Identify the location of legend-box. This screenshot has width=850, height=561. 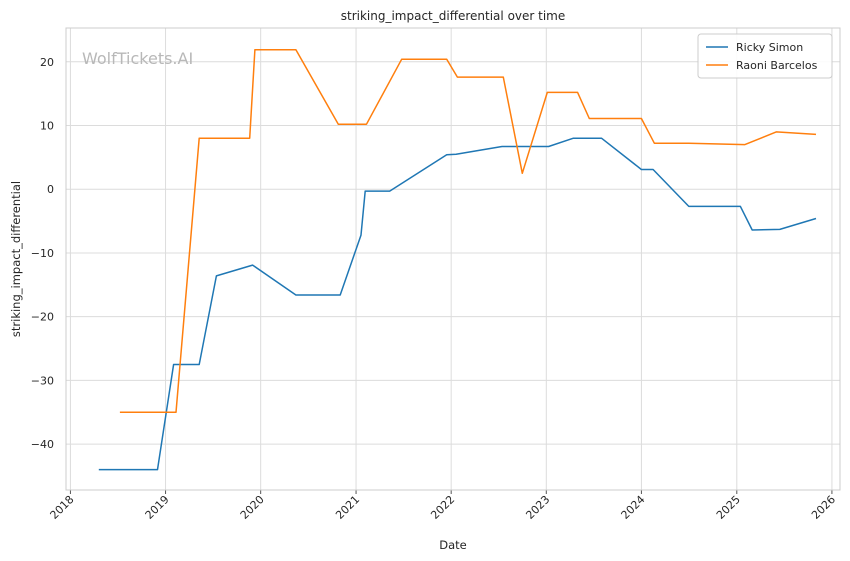
(765, 56).